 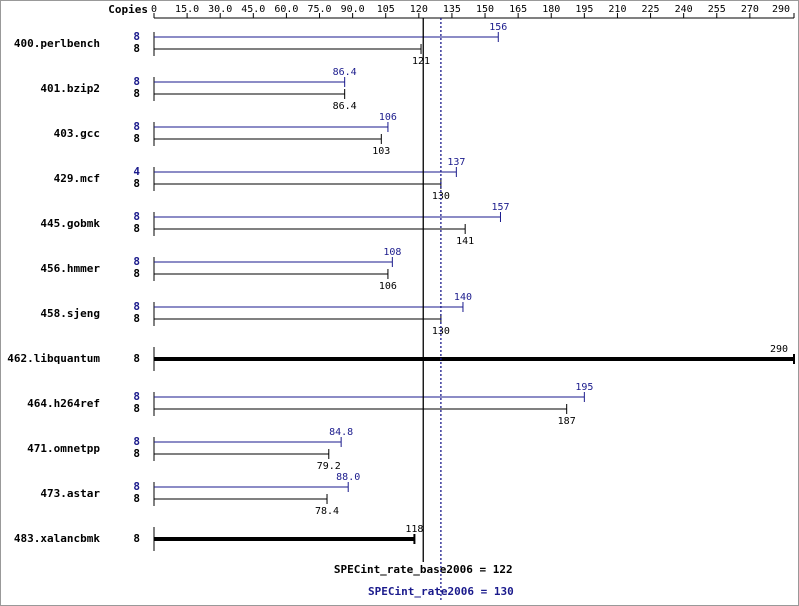 What do you see at coordinates (353, 9) in the screenshot?
I see `x-tick-label: 90.0` at bounding box center [353, 9].